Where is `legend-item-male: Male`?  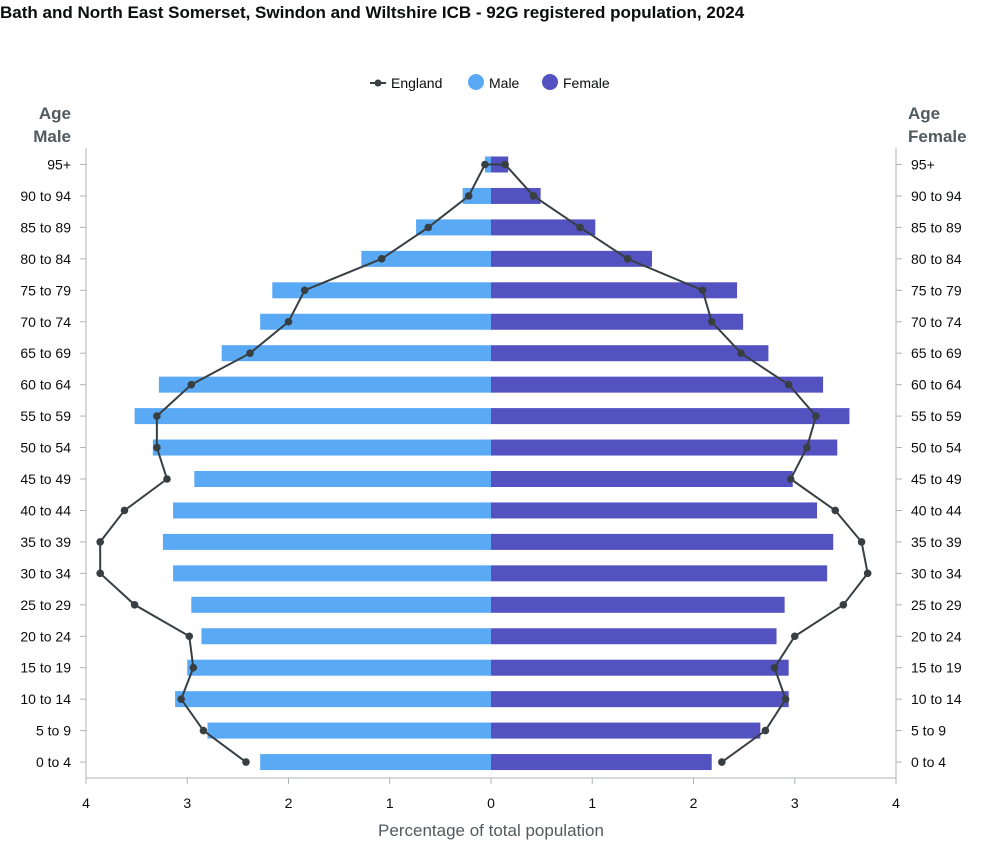
legend-item-male: Male is located at coordinates (494, 82).